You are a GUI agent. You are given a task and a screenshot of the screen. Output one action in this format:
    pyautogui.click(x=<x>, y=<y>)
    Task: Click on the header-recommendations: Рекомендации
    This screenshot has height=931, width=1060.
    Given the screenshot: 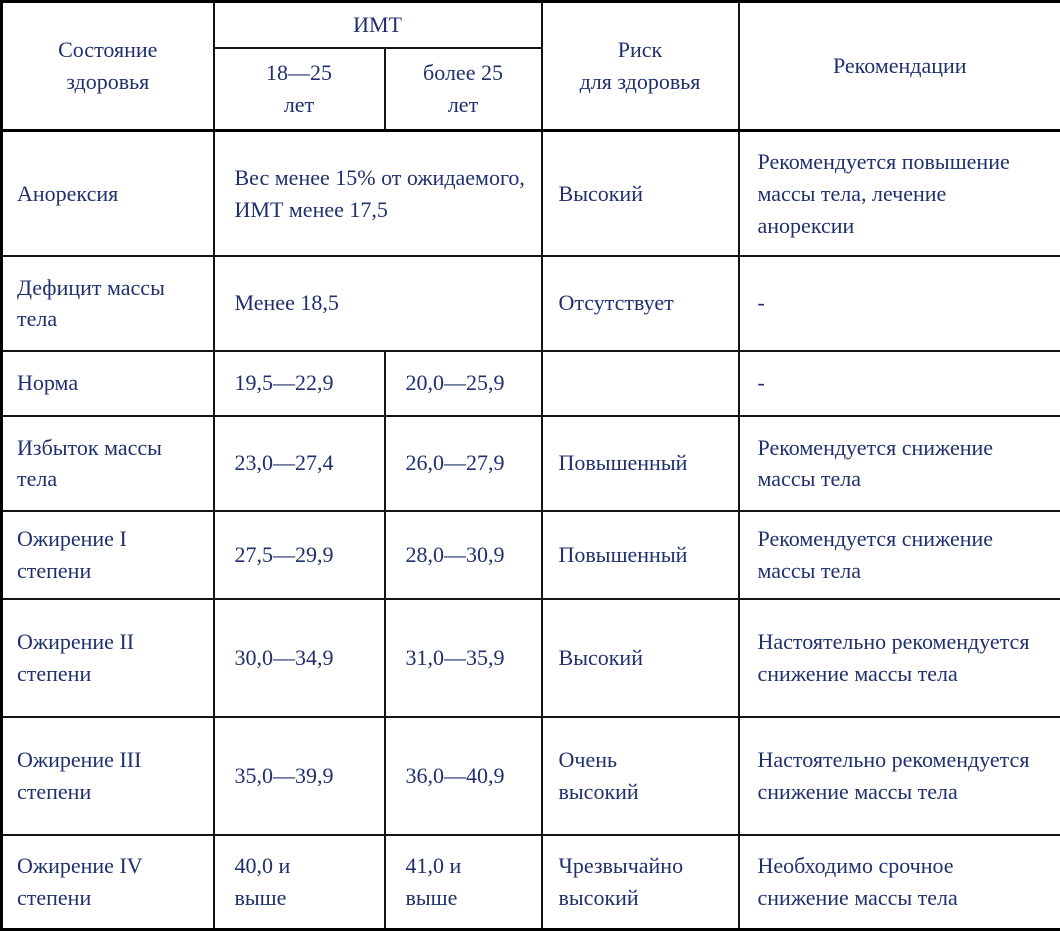 What is the action you would take?
    pyautogui.click(x=899, y=66)
    